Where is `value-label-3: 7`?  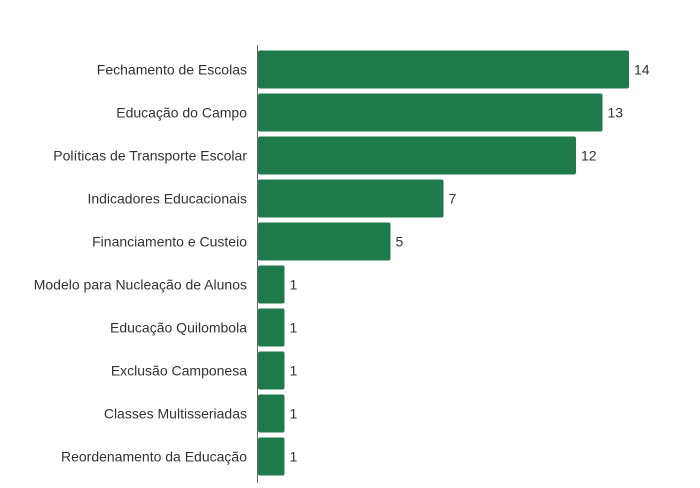 value-label-3: 7 is located at coordinates (453, 199).